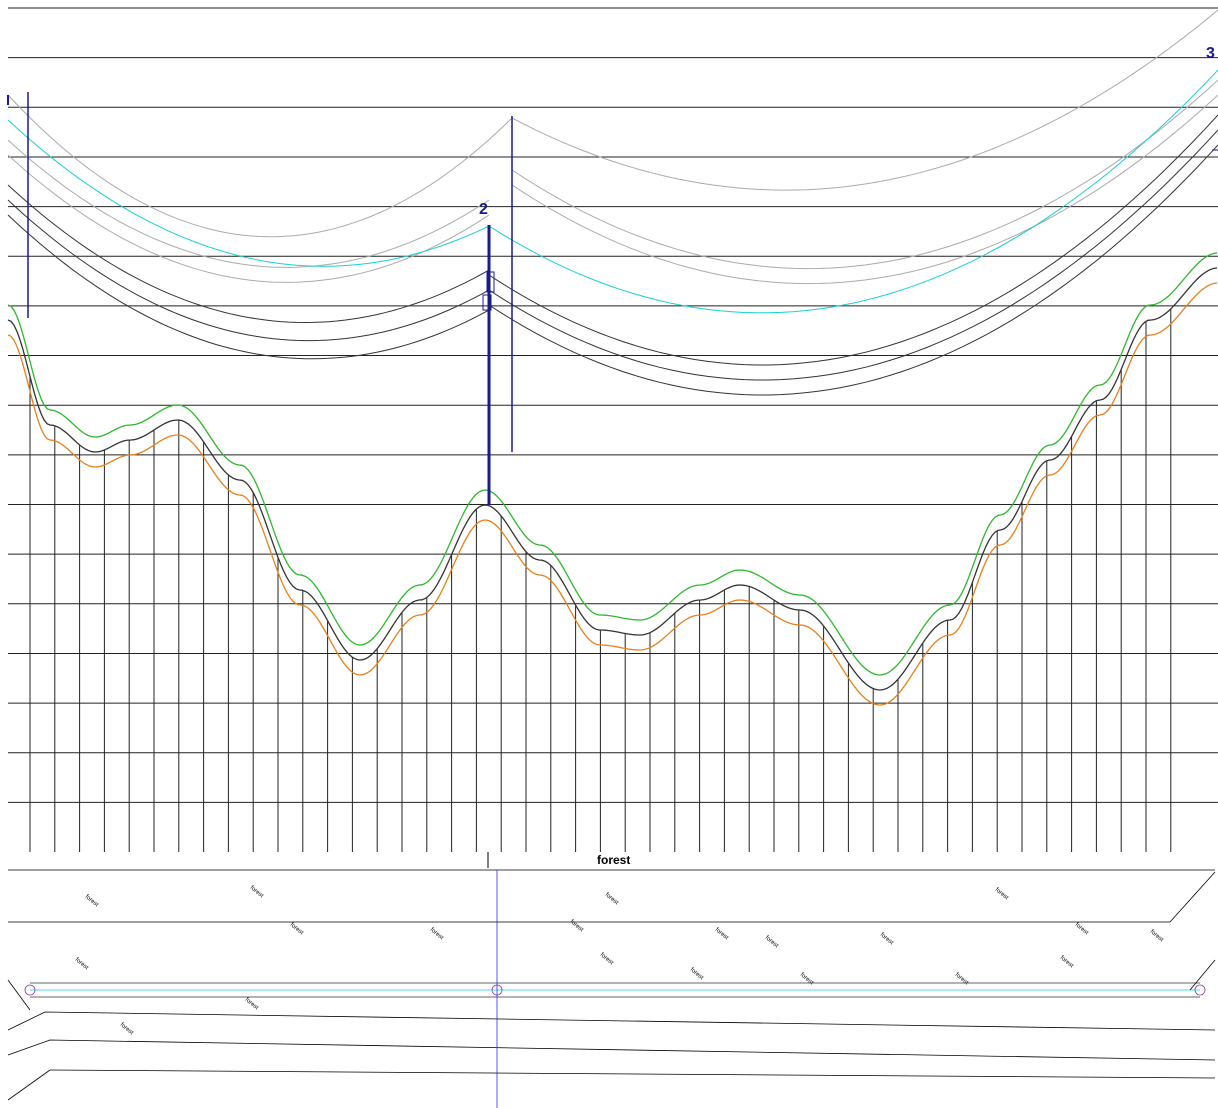  What do you see at coordinates (613, 860) in the screenshot?
I see `section-label: forest` at bounding box center [613, 860].